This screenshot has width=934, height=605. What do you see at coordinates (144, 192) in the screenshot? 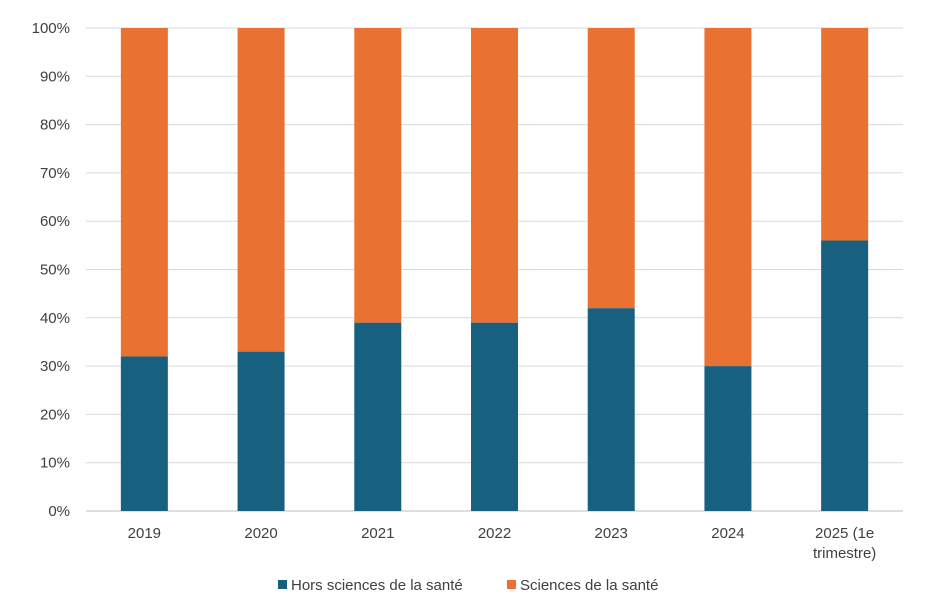
I see `bar-segment-sciences-2019` at bounding box center [144, 192].